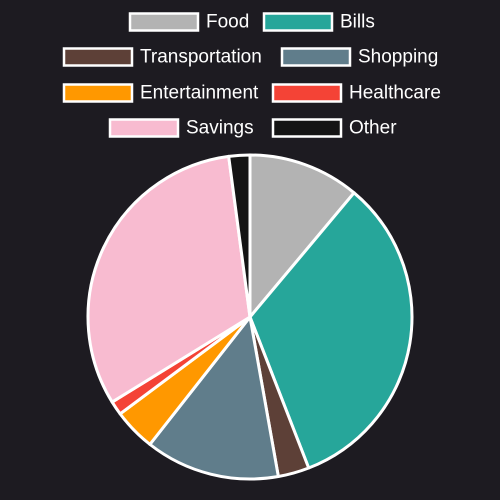 This screenshot has width=500, height=500. What do you see at coordinates (307, 93) in the screenshot?
I see `legend-swatch-healthcare` at bounding box center [307, 93].